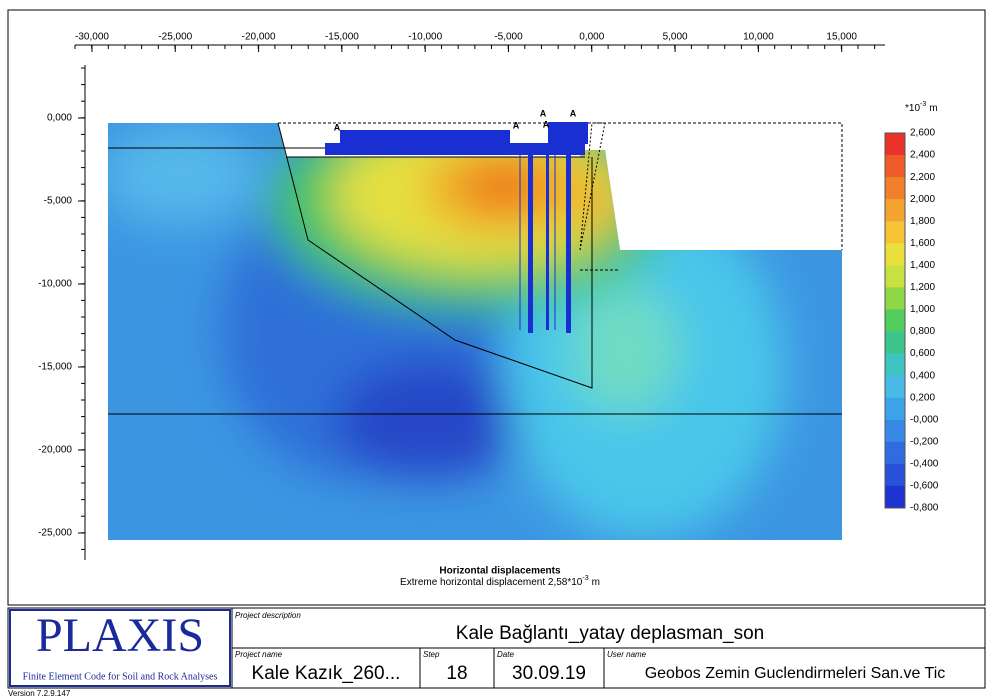 The image size is (1000, 700). I want to click on field-label: User name, so click(627, 654).